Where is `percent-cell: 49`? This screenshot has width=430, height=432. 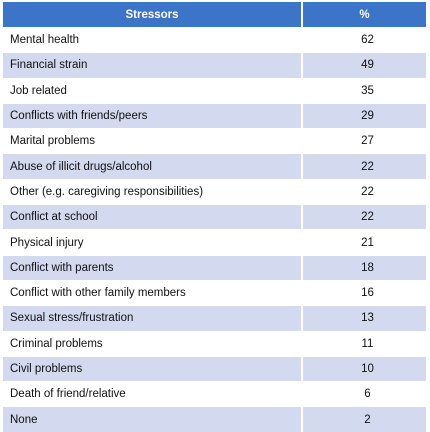 percent-cell: 49 is located at coordinates (364, 65).